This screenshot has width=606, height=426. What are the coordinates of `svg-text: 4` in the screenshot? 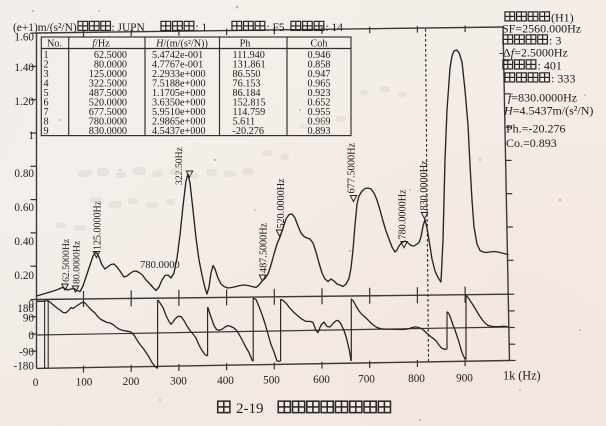 It's located at (46, 84).